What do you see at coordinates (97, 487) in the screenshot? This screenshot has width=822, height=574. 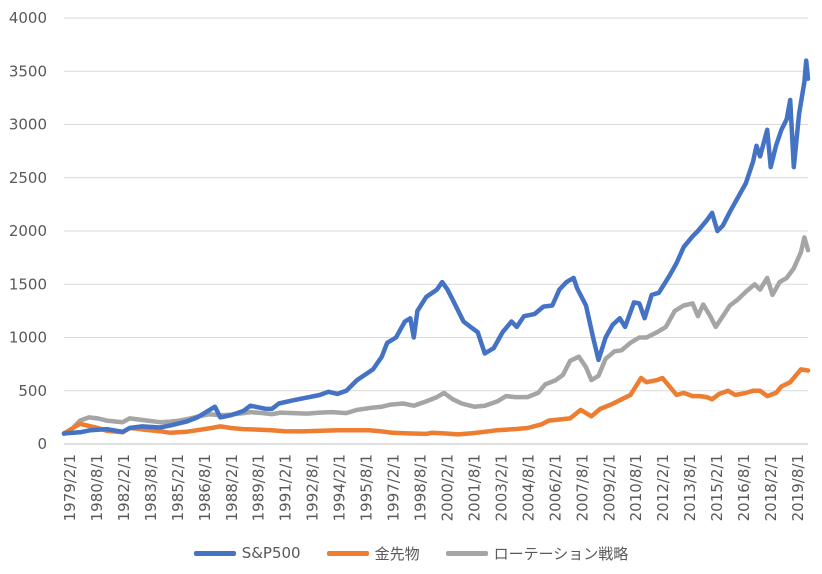 I see `x-tick-label: 1980/8/1` at bounding box center [97, 487].